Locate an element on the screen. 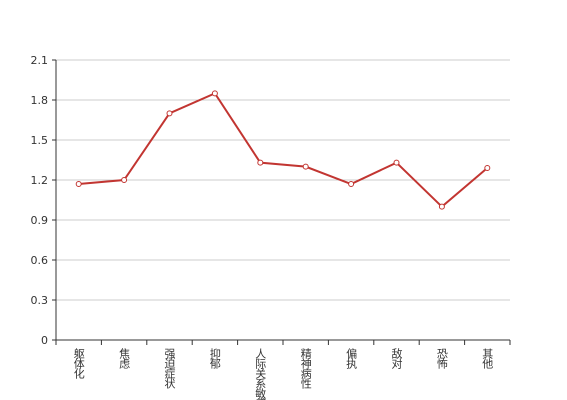 The width and height of the screenshot is (567, 400). y-tick-label: 1.5 is located at coordinates (40, 140).